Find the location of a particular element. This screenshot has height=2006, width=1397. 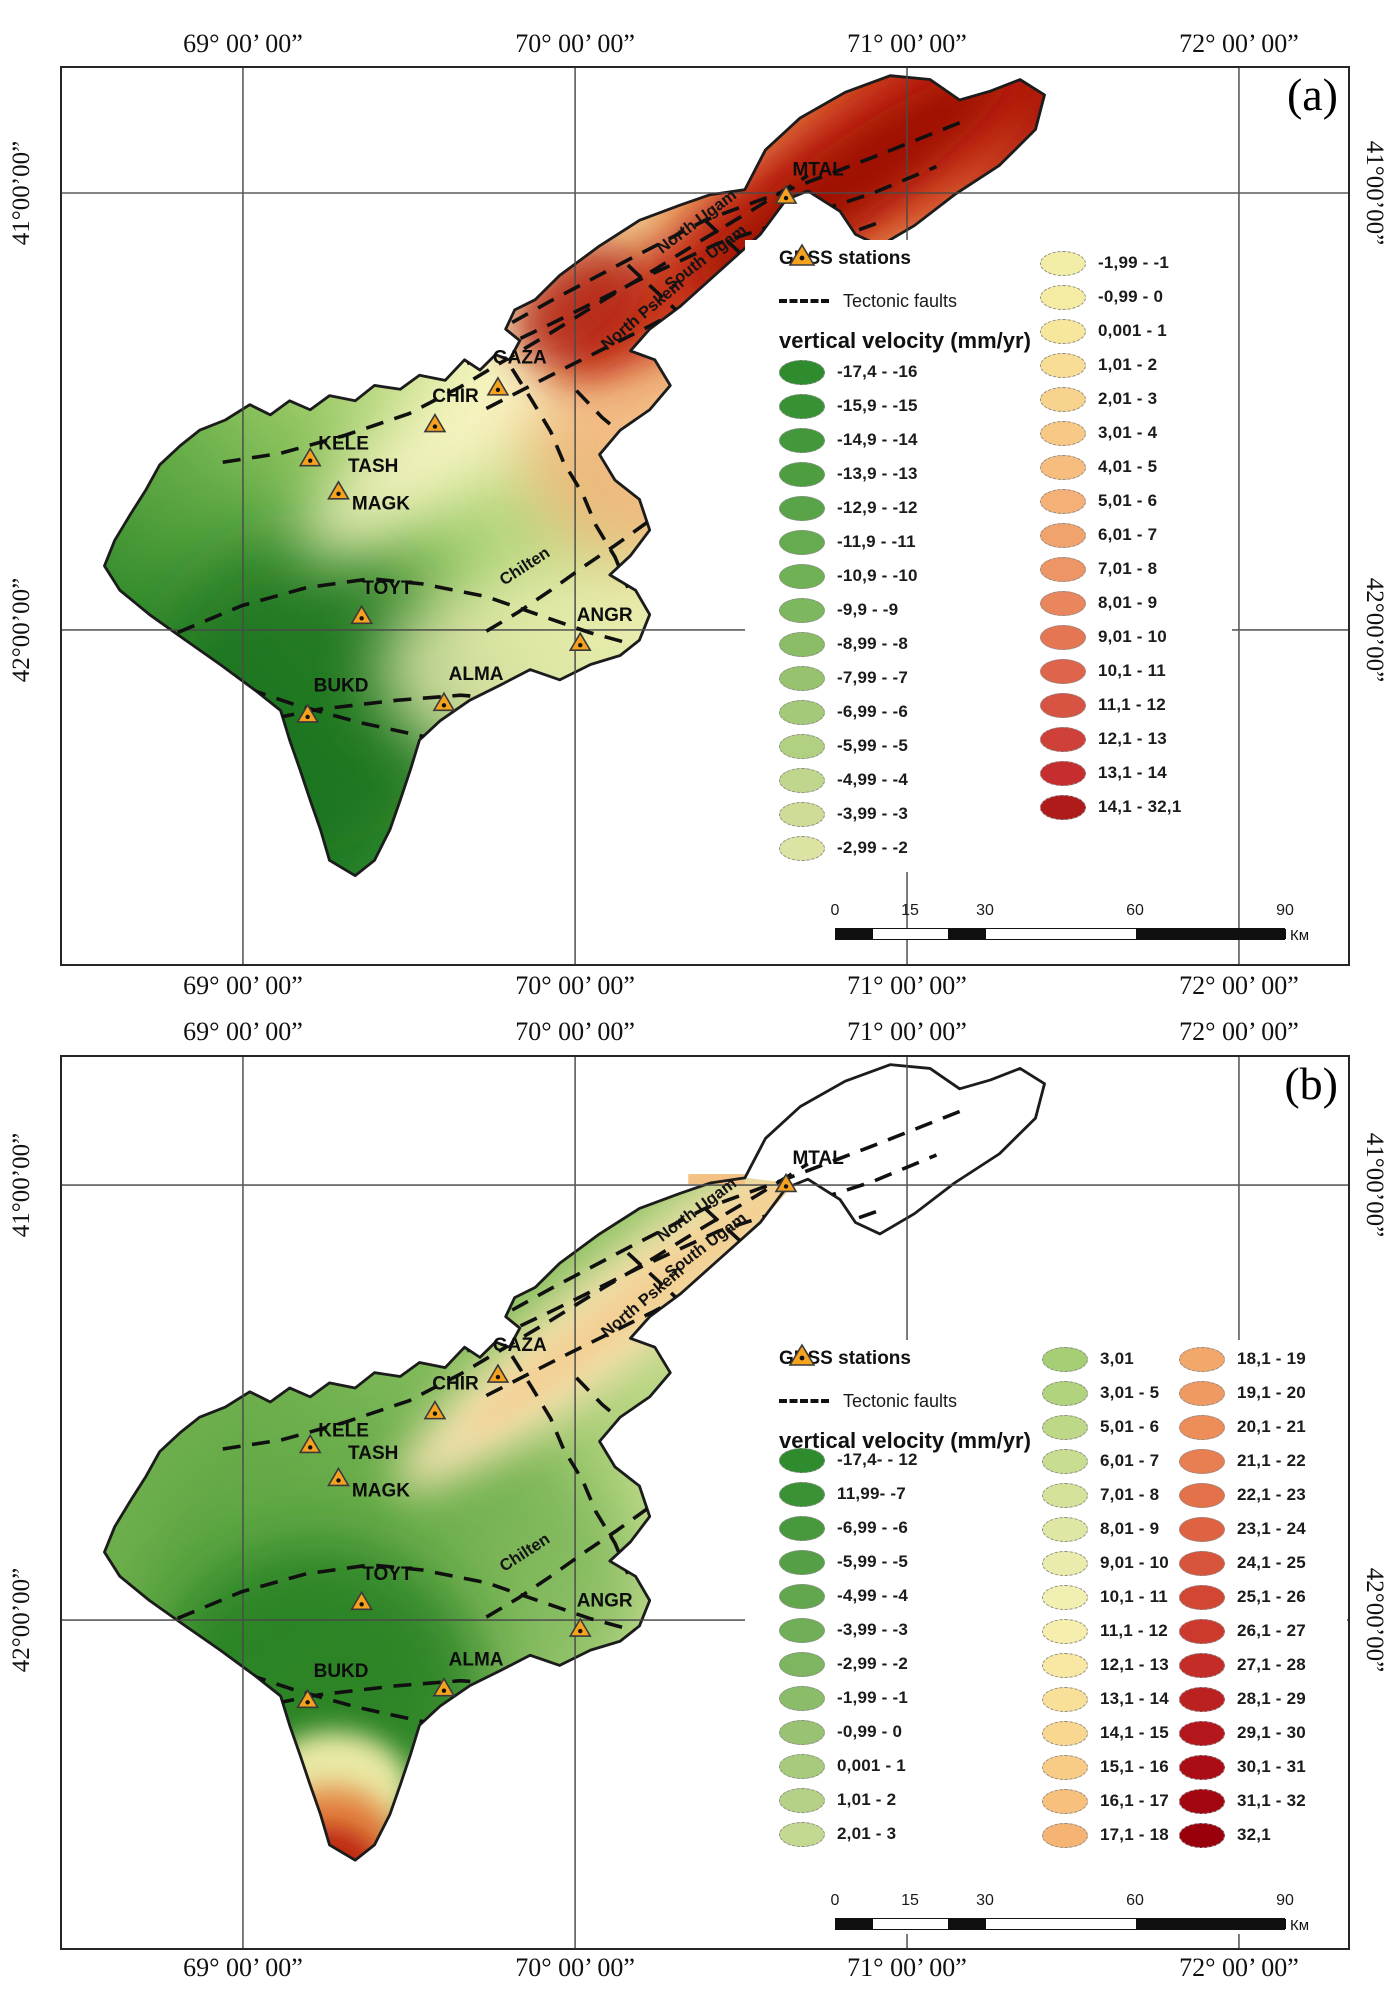

legend-gnss-row-b: GNSS stations is located at coordinates (979, 1359).